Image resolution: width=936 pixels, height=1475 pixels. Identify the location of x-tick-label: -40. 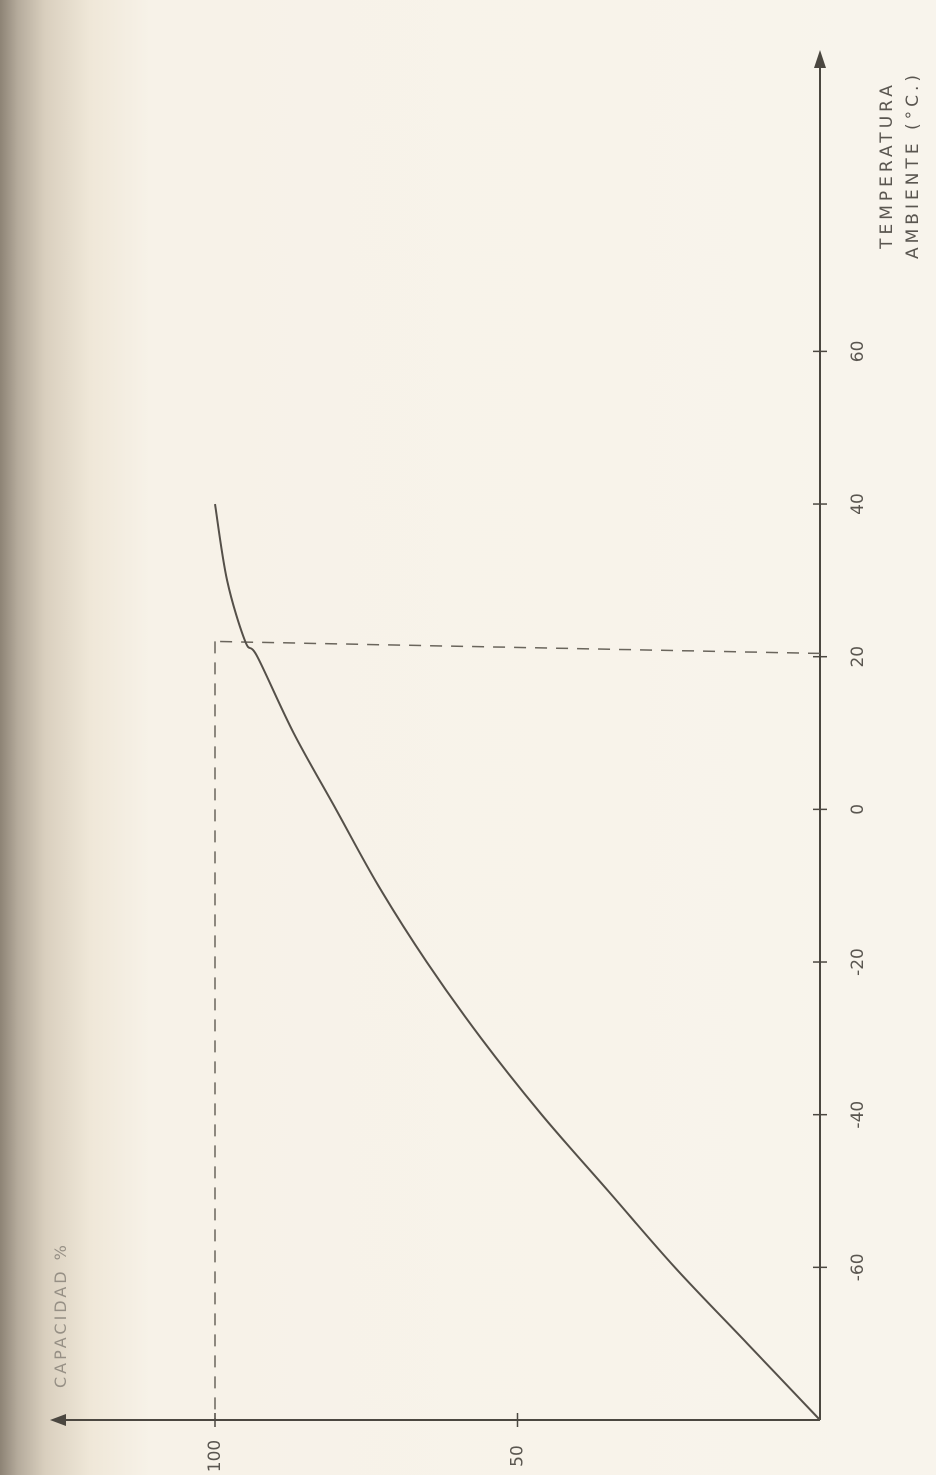
(858, 1115).